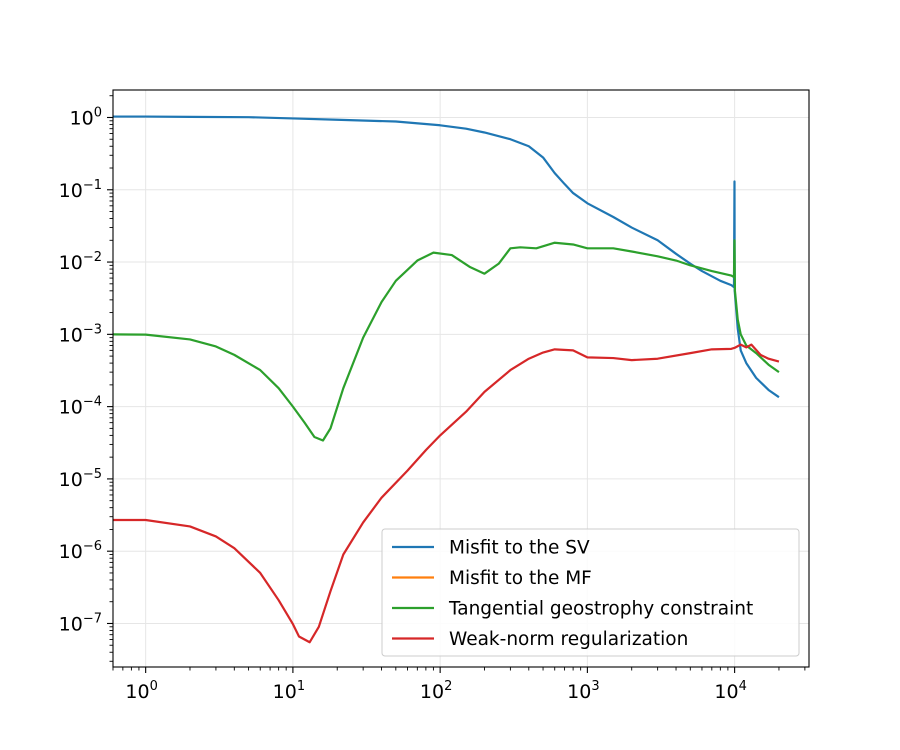 Image resolution: width=900 pixels, height=750 pixels. Describe the element at coordinates (141, 691) in the screenshot. I see `x-tick-label: 100` at that location.